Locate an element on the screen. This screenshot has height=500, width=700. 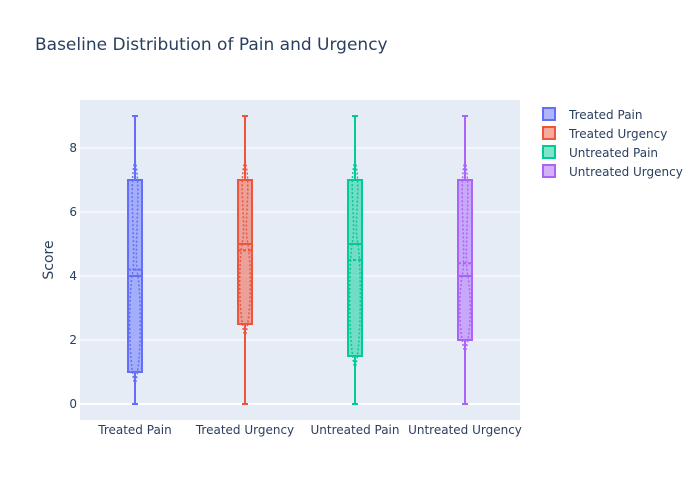
x-tick-label: Untreated Urgency is located at coordinates (465, 430).